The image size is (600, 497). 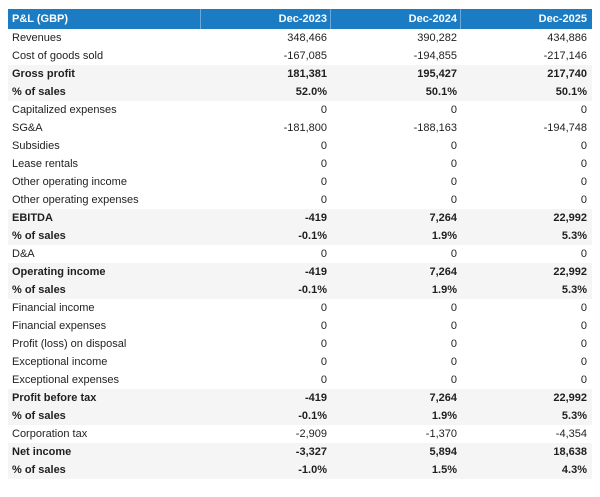 I want to click on table-row: Profit before tax -419 7,264 22,992, so click(x=300, y=398).